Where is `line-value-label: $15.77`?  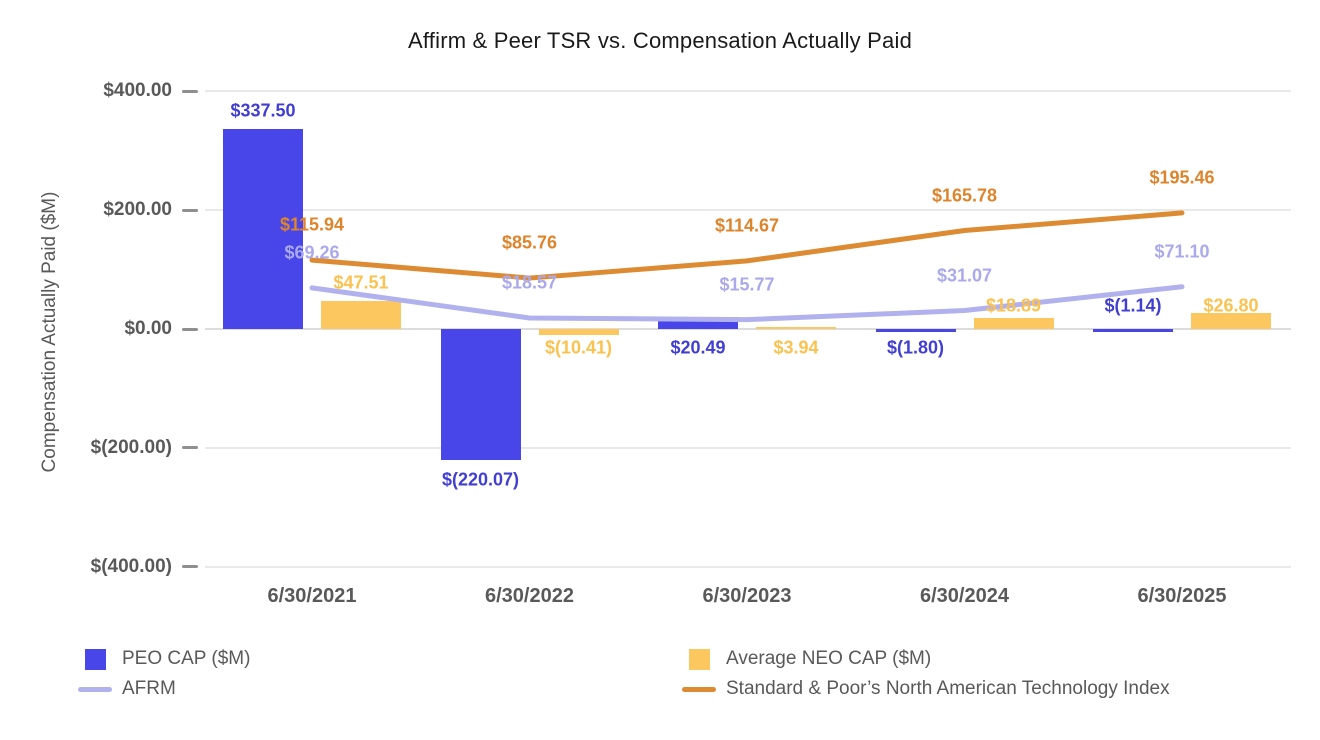 line-value-label: $15.77 is located at coordinates (747, 284).